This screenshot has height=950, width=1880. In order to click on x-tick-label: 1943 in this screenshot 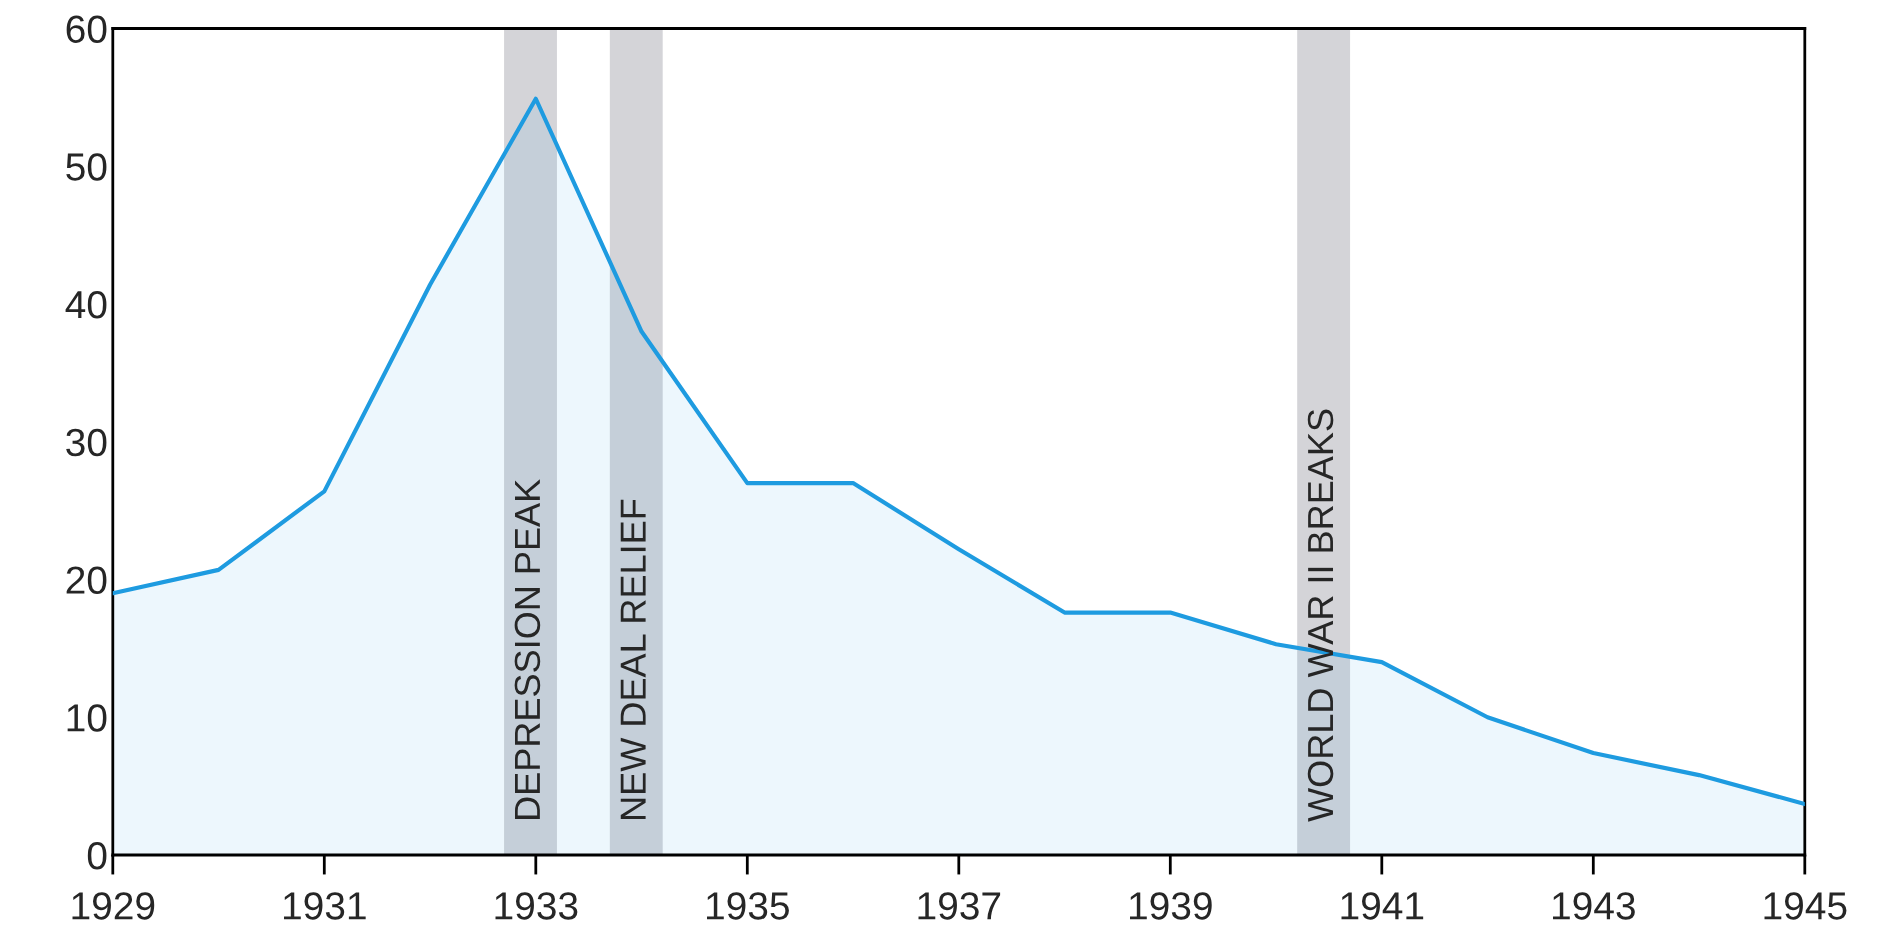, I will do `click(1594, 906)`.